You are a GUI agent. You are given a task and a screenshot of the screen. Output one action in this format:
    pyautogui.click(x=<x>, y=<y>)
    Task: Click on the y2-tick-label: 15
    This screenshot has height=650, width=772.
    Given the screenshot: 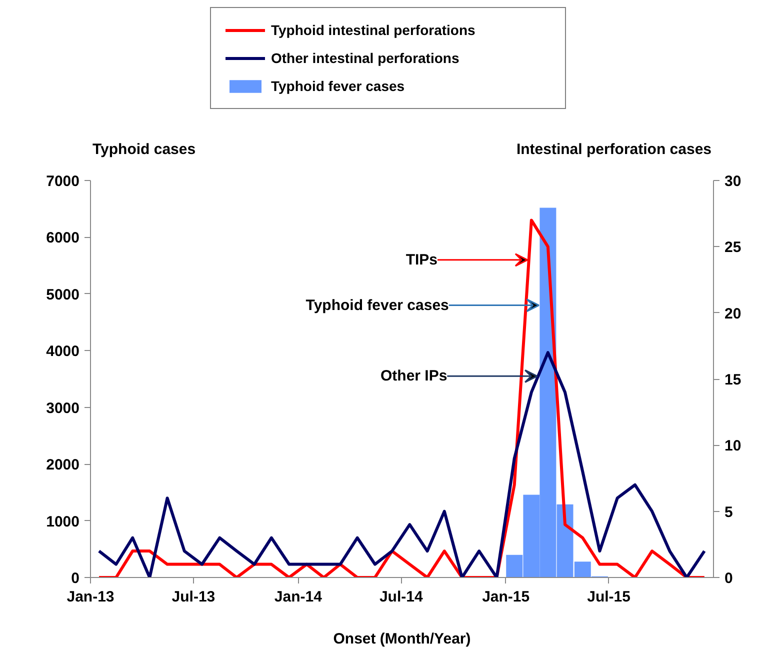 What is the action you would take?
    pyautogui.click(x=733, y=380)
    